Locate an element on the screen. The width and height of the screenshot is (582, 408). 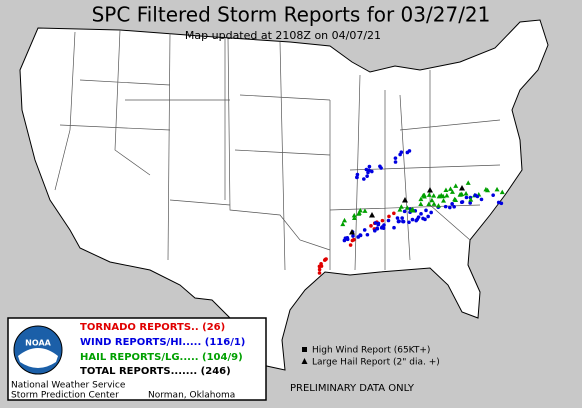
status: PRELIMINARY DATA ONLY is located at coordinates (352, 388).